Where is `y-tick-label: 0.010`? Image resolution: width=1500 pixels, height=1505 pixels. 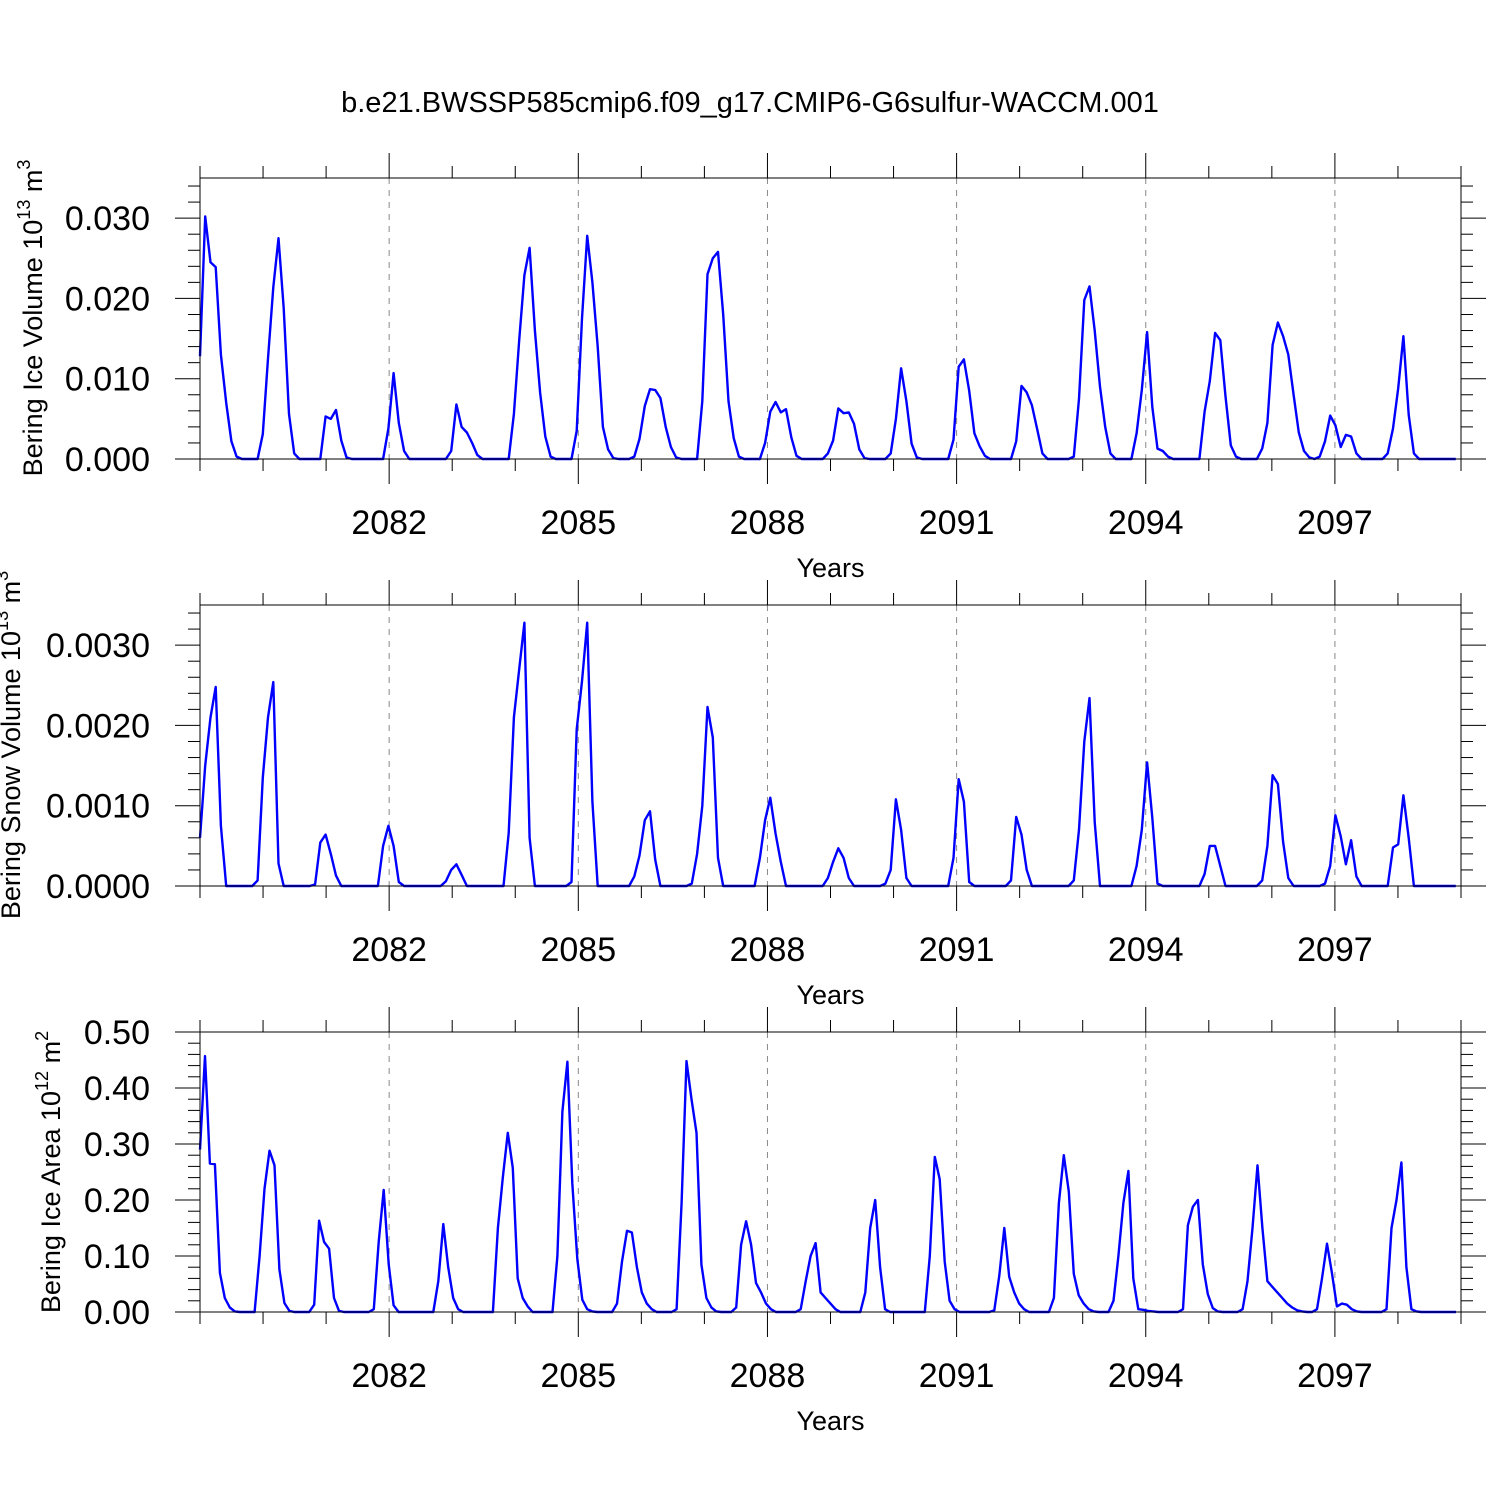
y-tick-label: 0.010 is located at coordinates (107, 380).